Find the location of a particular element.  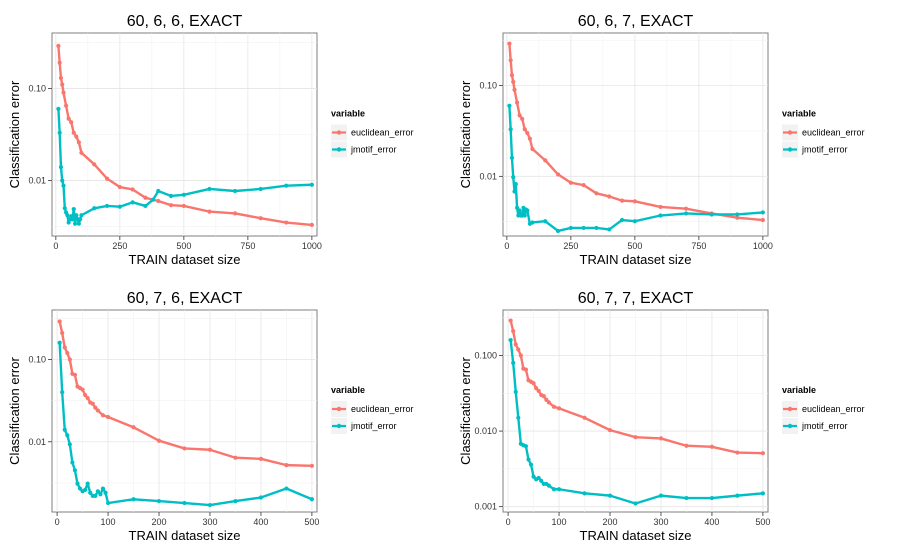

y-tick-label: 0.010 is located at coordinates (485, 431).